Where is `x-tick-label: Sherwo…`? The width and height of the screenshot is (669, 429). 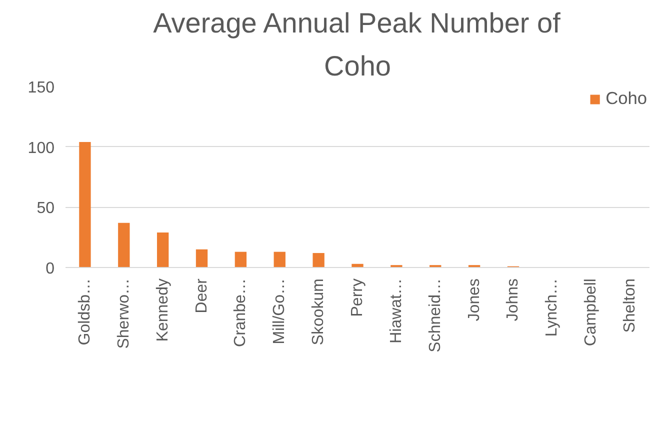 x-tick-label: Sherwo… is located at coordinates (123, 313).